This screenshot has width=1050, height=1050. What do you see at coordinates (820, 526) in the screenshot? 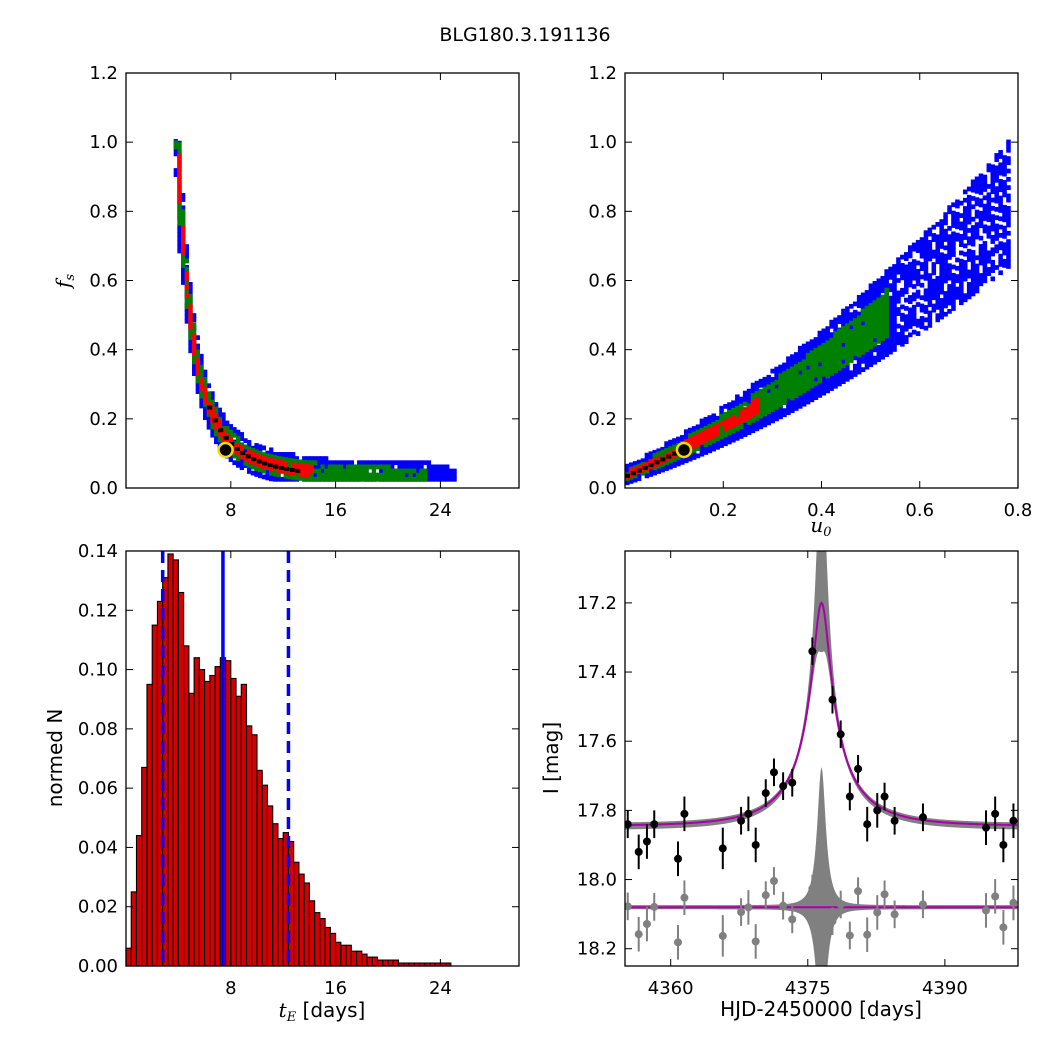
I see `tr-xlabel: u0` at bounding box center [820, 526].